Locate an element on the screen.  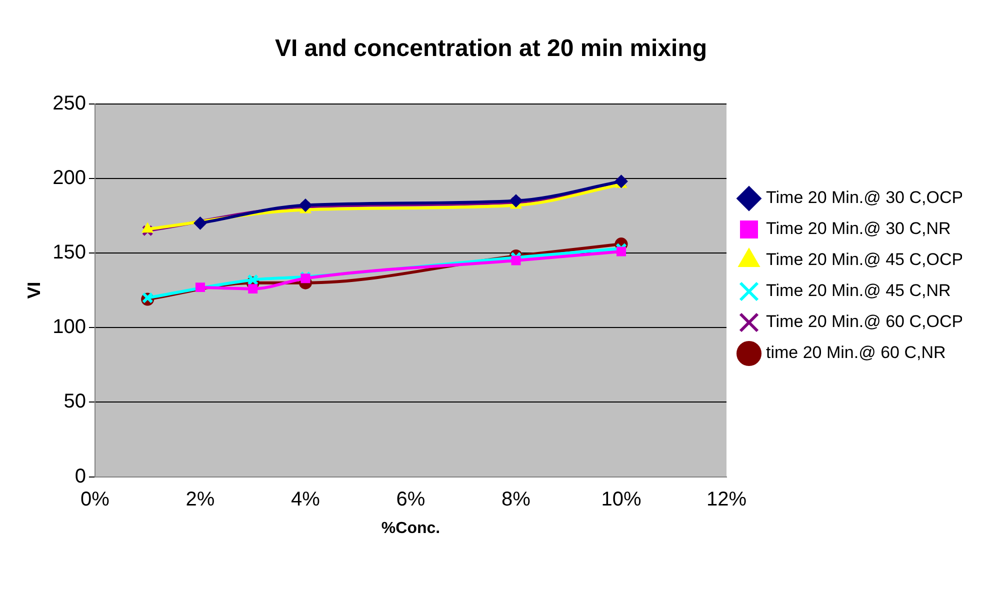
x-tick-label: 10% is located at coordinates (621, 499).